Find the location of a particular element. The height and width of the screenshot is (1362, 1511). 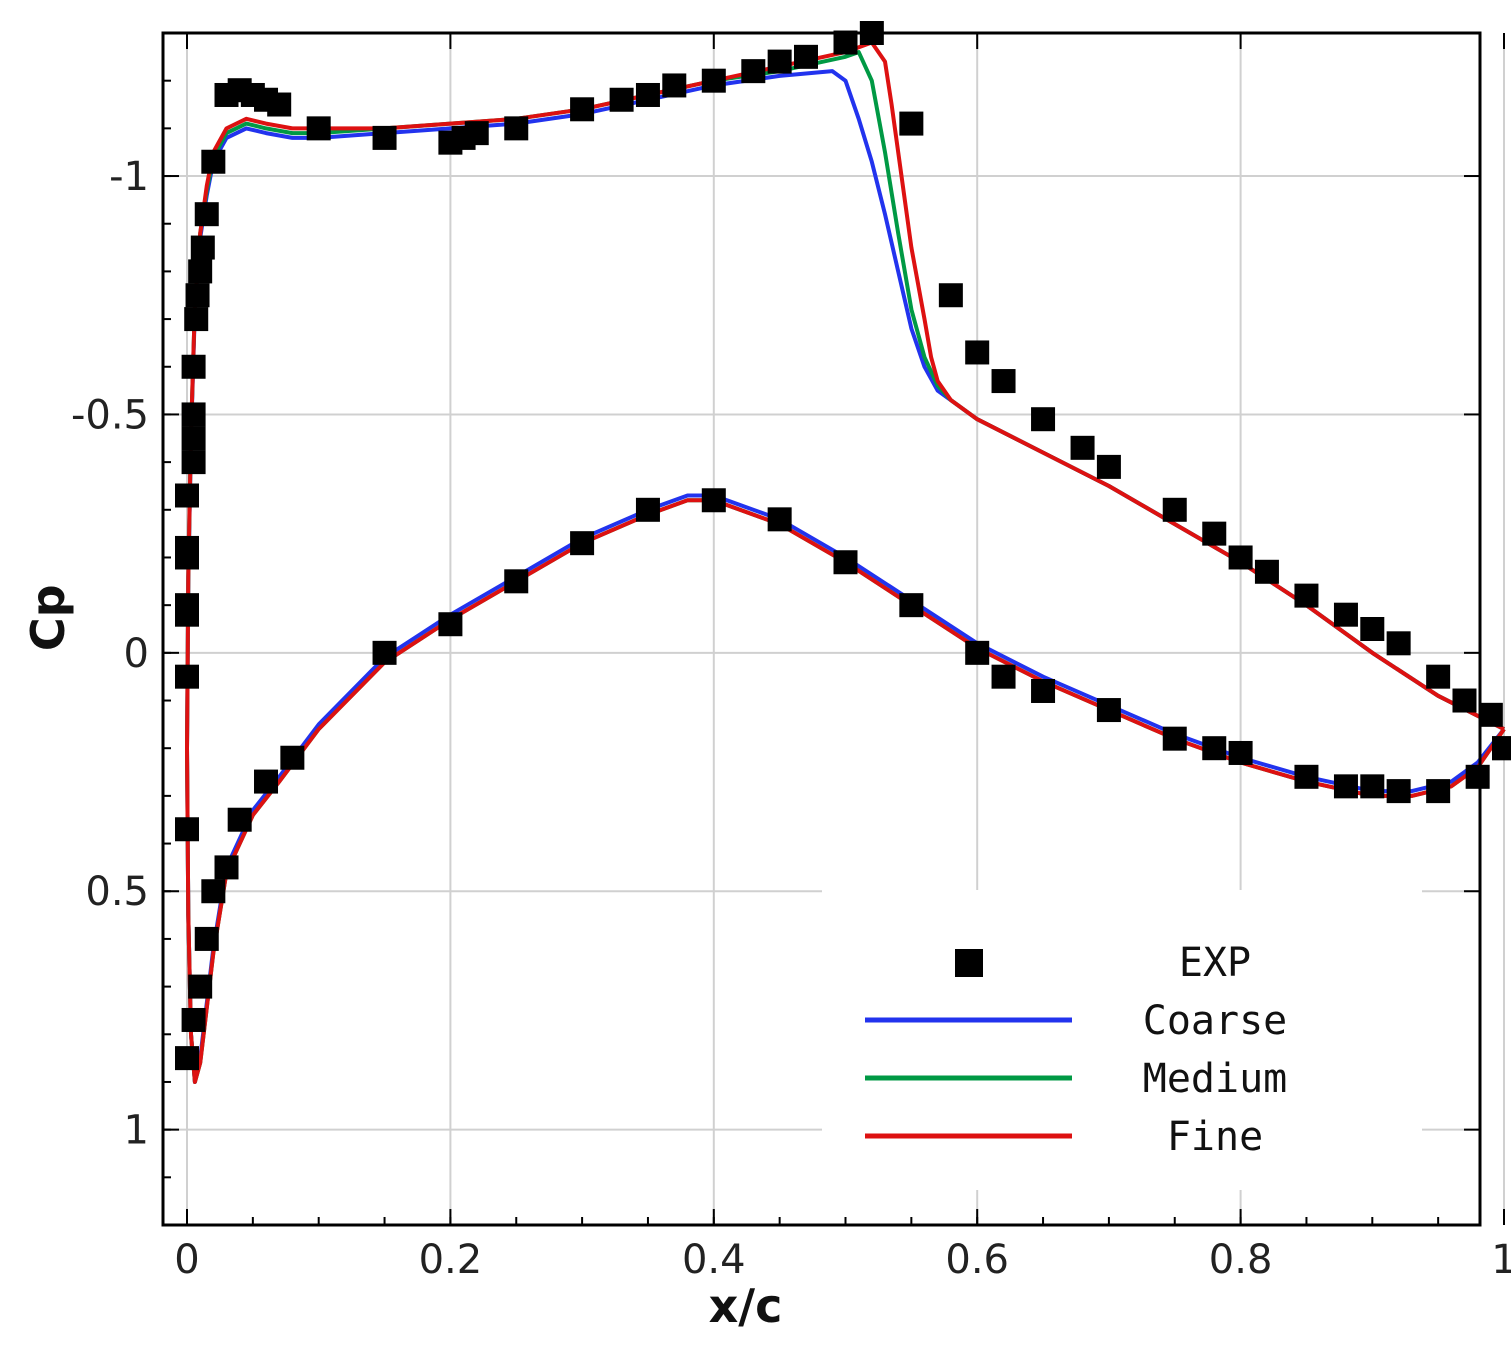

x-tick-label-5: 1 is located at coordinates (1501, 1260).